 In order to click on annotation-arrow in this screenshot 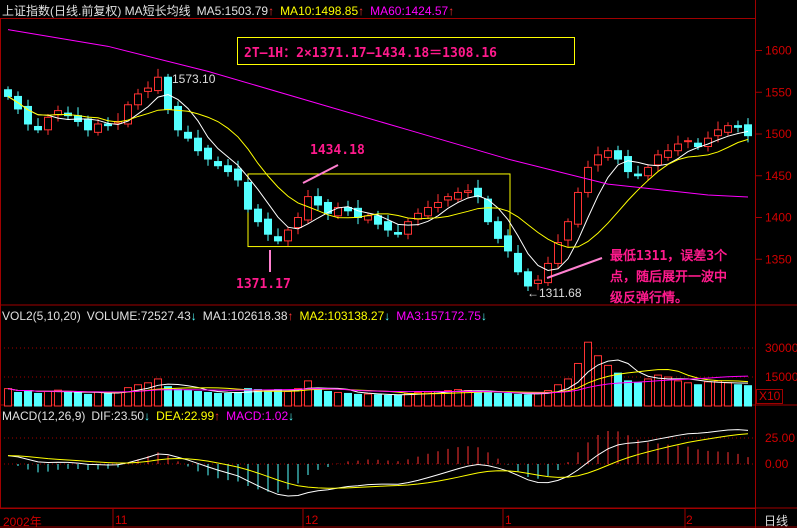, I will do `click(574, 268)`.